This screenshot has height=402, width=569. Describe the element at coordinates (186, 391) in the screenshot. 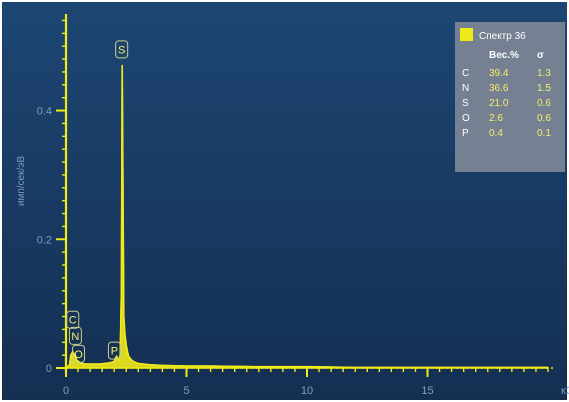

I see `x-tick-label: 5` at that location.